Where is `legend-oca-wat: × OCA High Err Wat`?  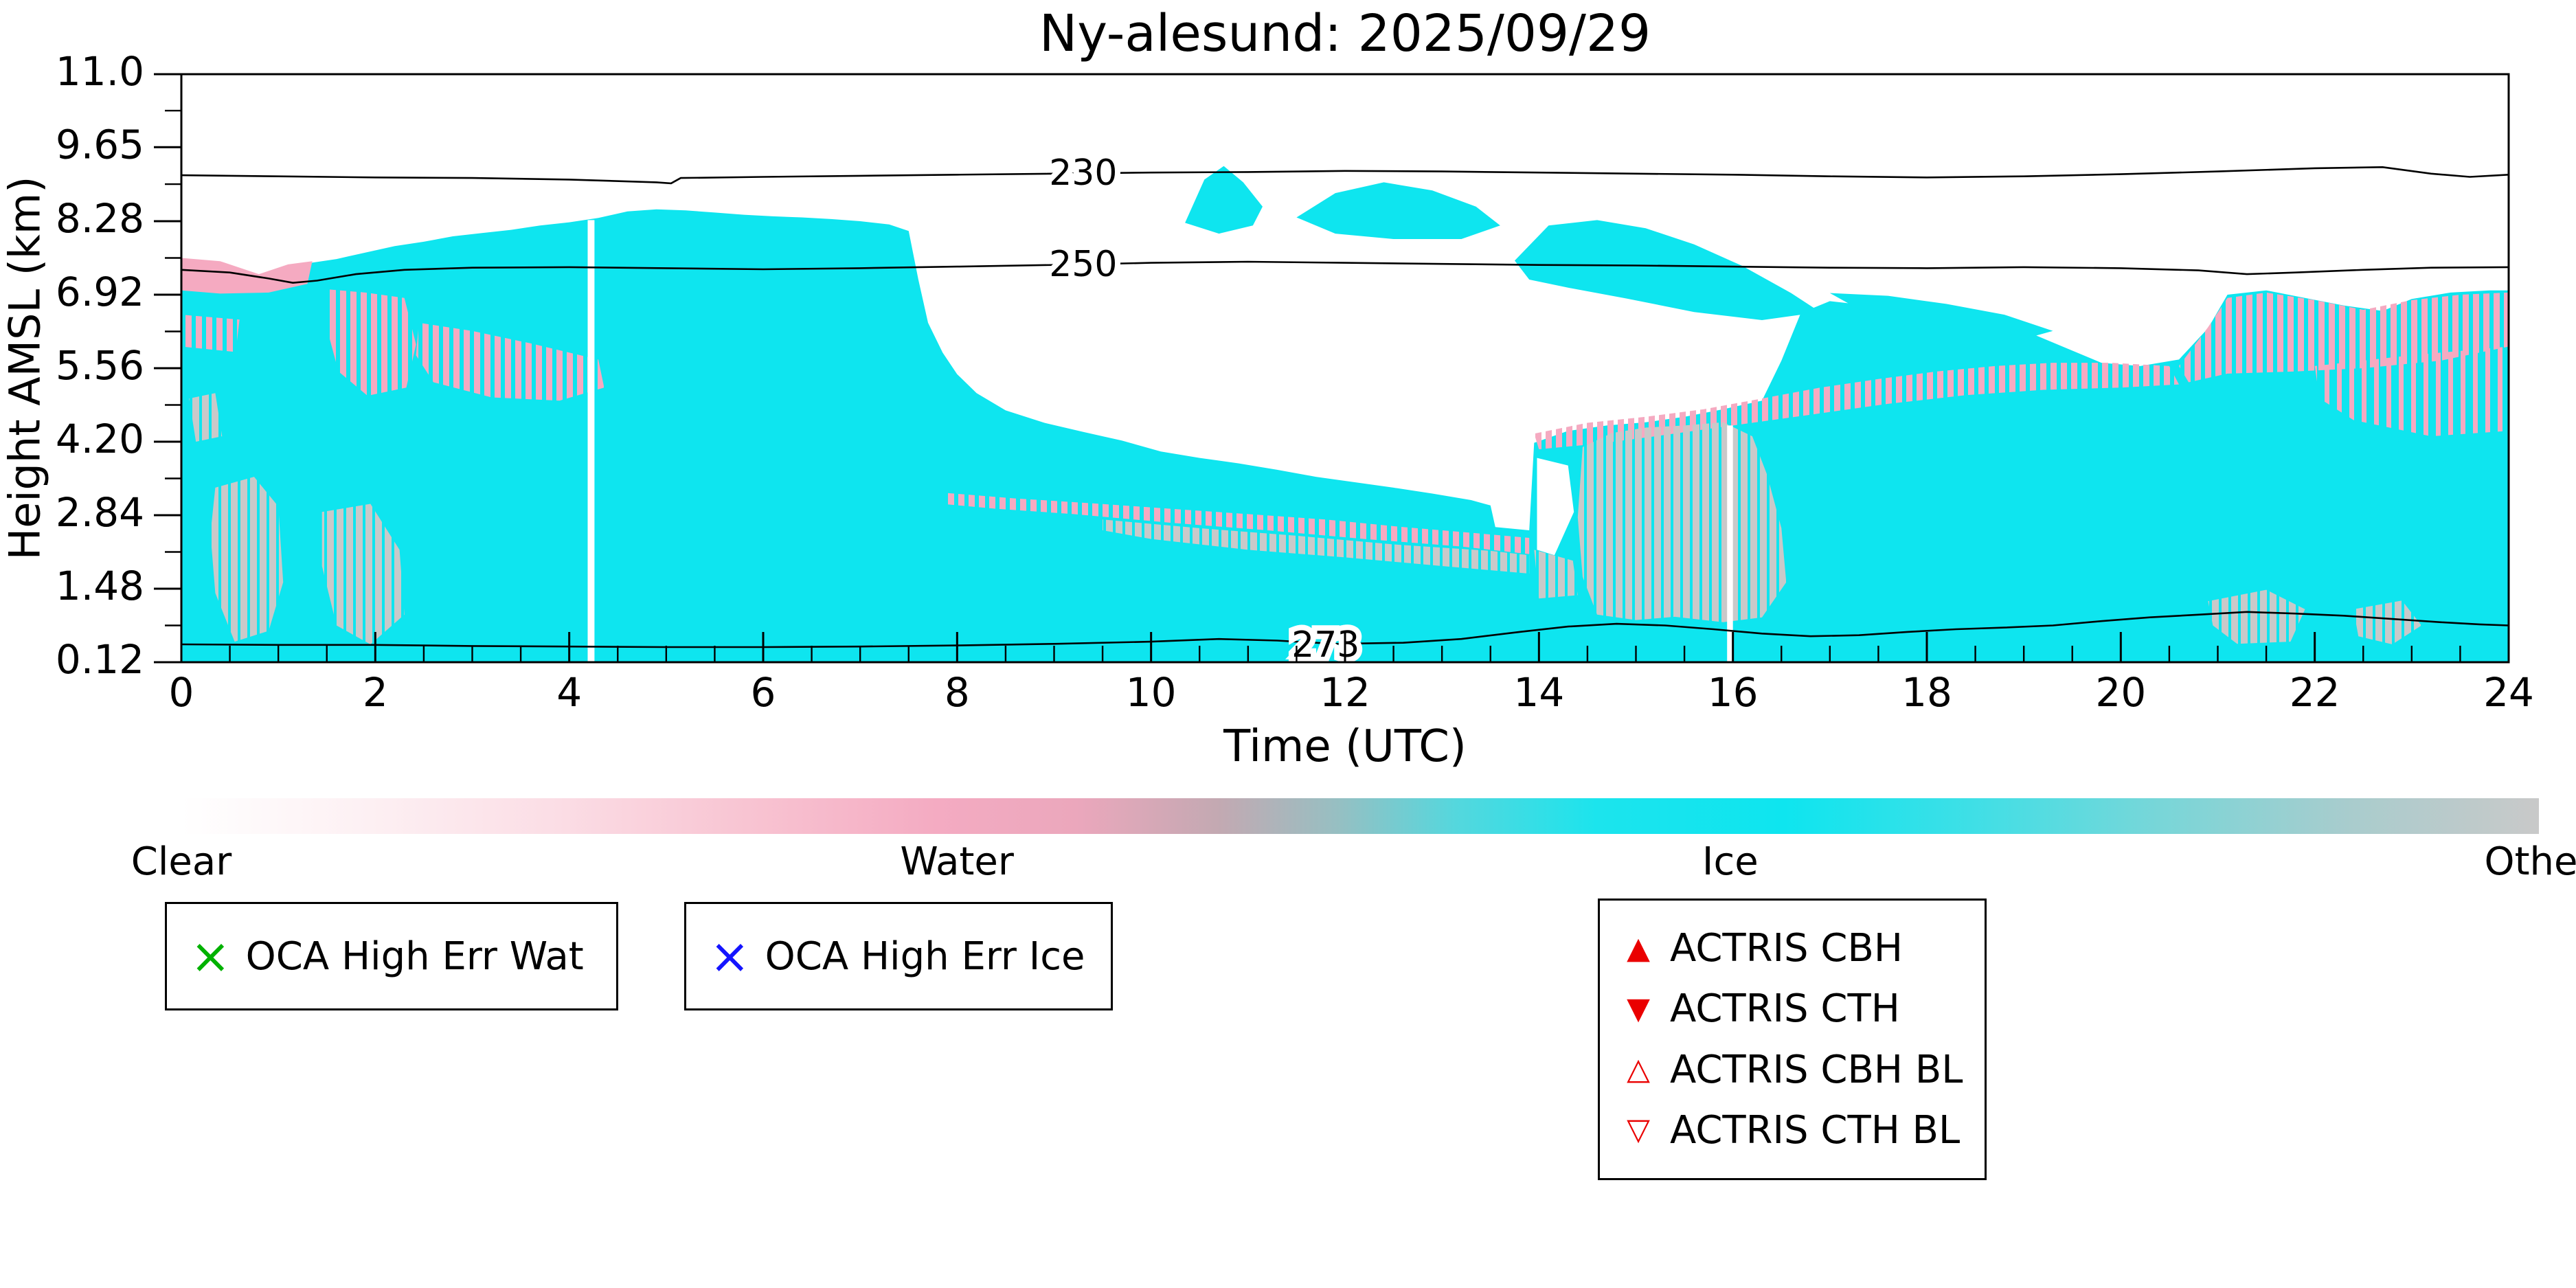
legend-oca-wat: × OCA High Err Wat is located at coordinates (391, 956).